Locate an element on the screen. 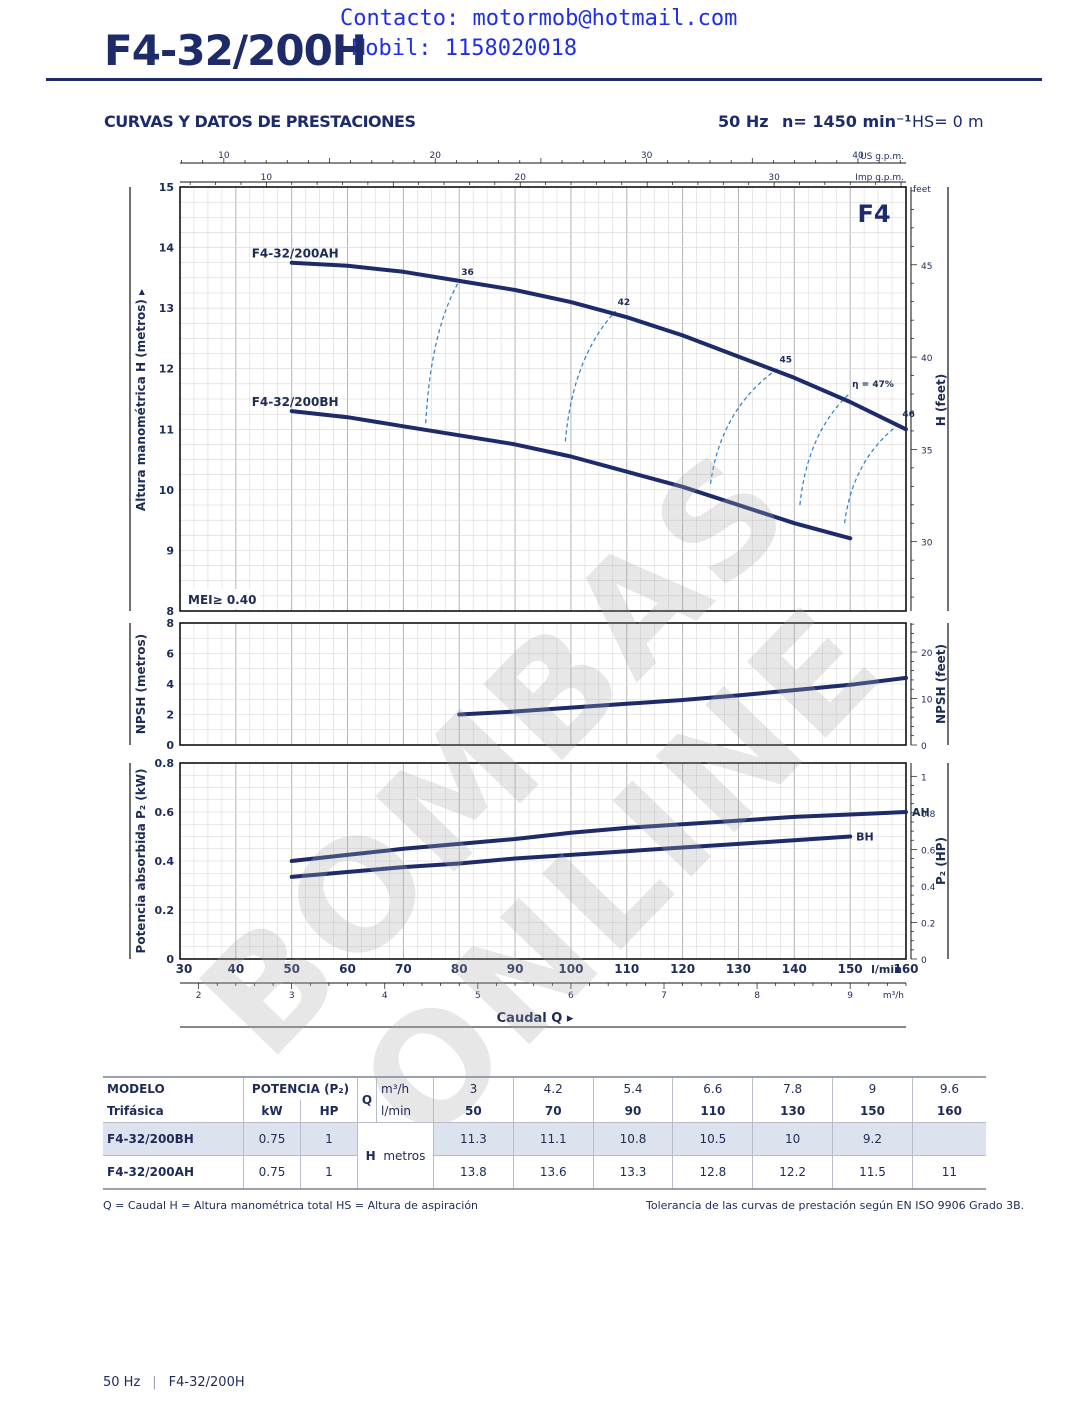 The image size is (1088, 1408). table-cell: 11.1 is located at coordinates (553, 1139).